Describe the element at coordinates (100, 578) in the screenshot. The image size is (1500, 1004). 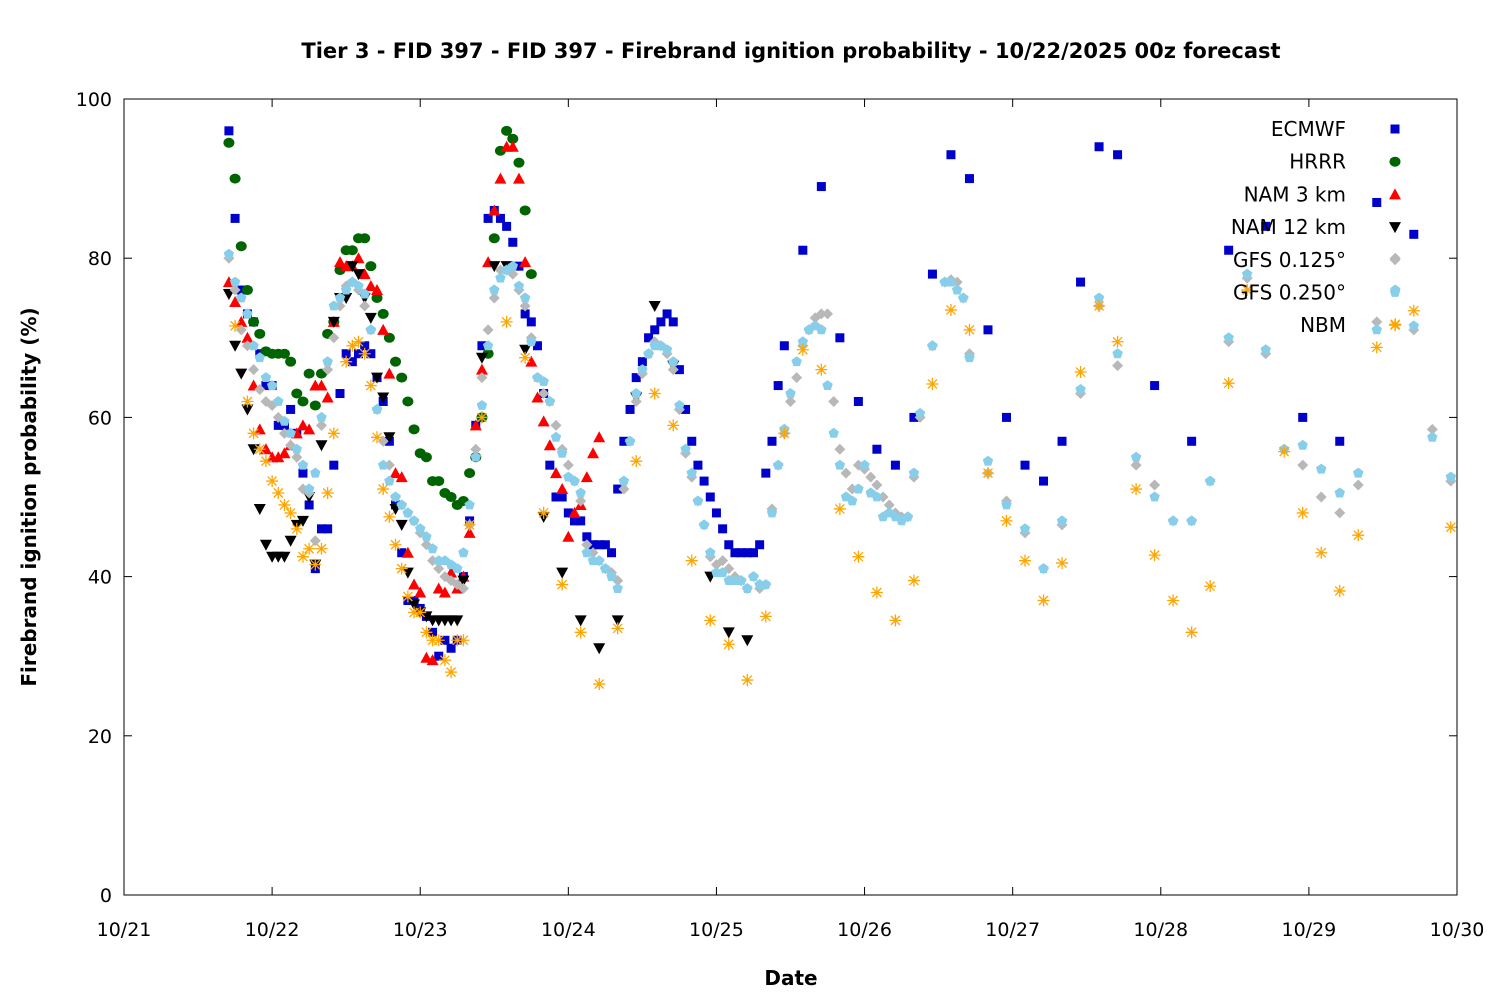
I see `y-tick-label: 40` at that location.